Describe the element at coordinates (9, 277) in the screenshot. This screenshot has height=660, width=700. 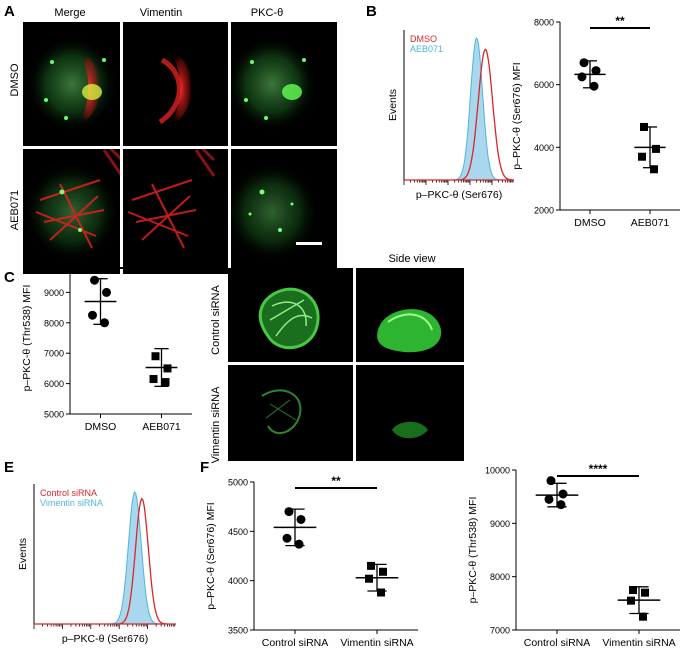
I see `panel-letter-c: C` at that location.